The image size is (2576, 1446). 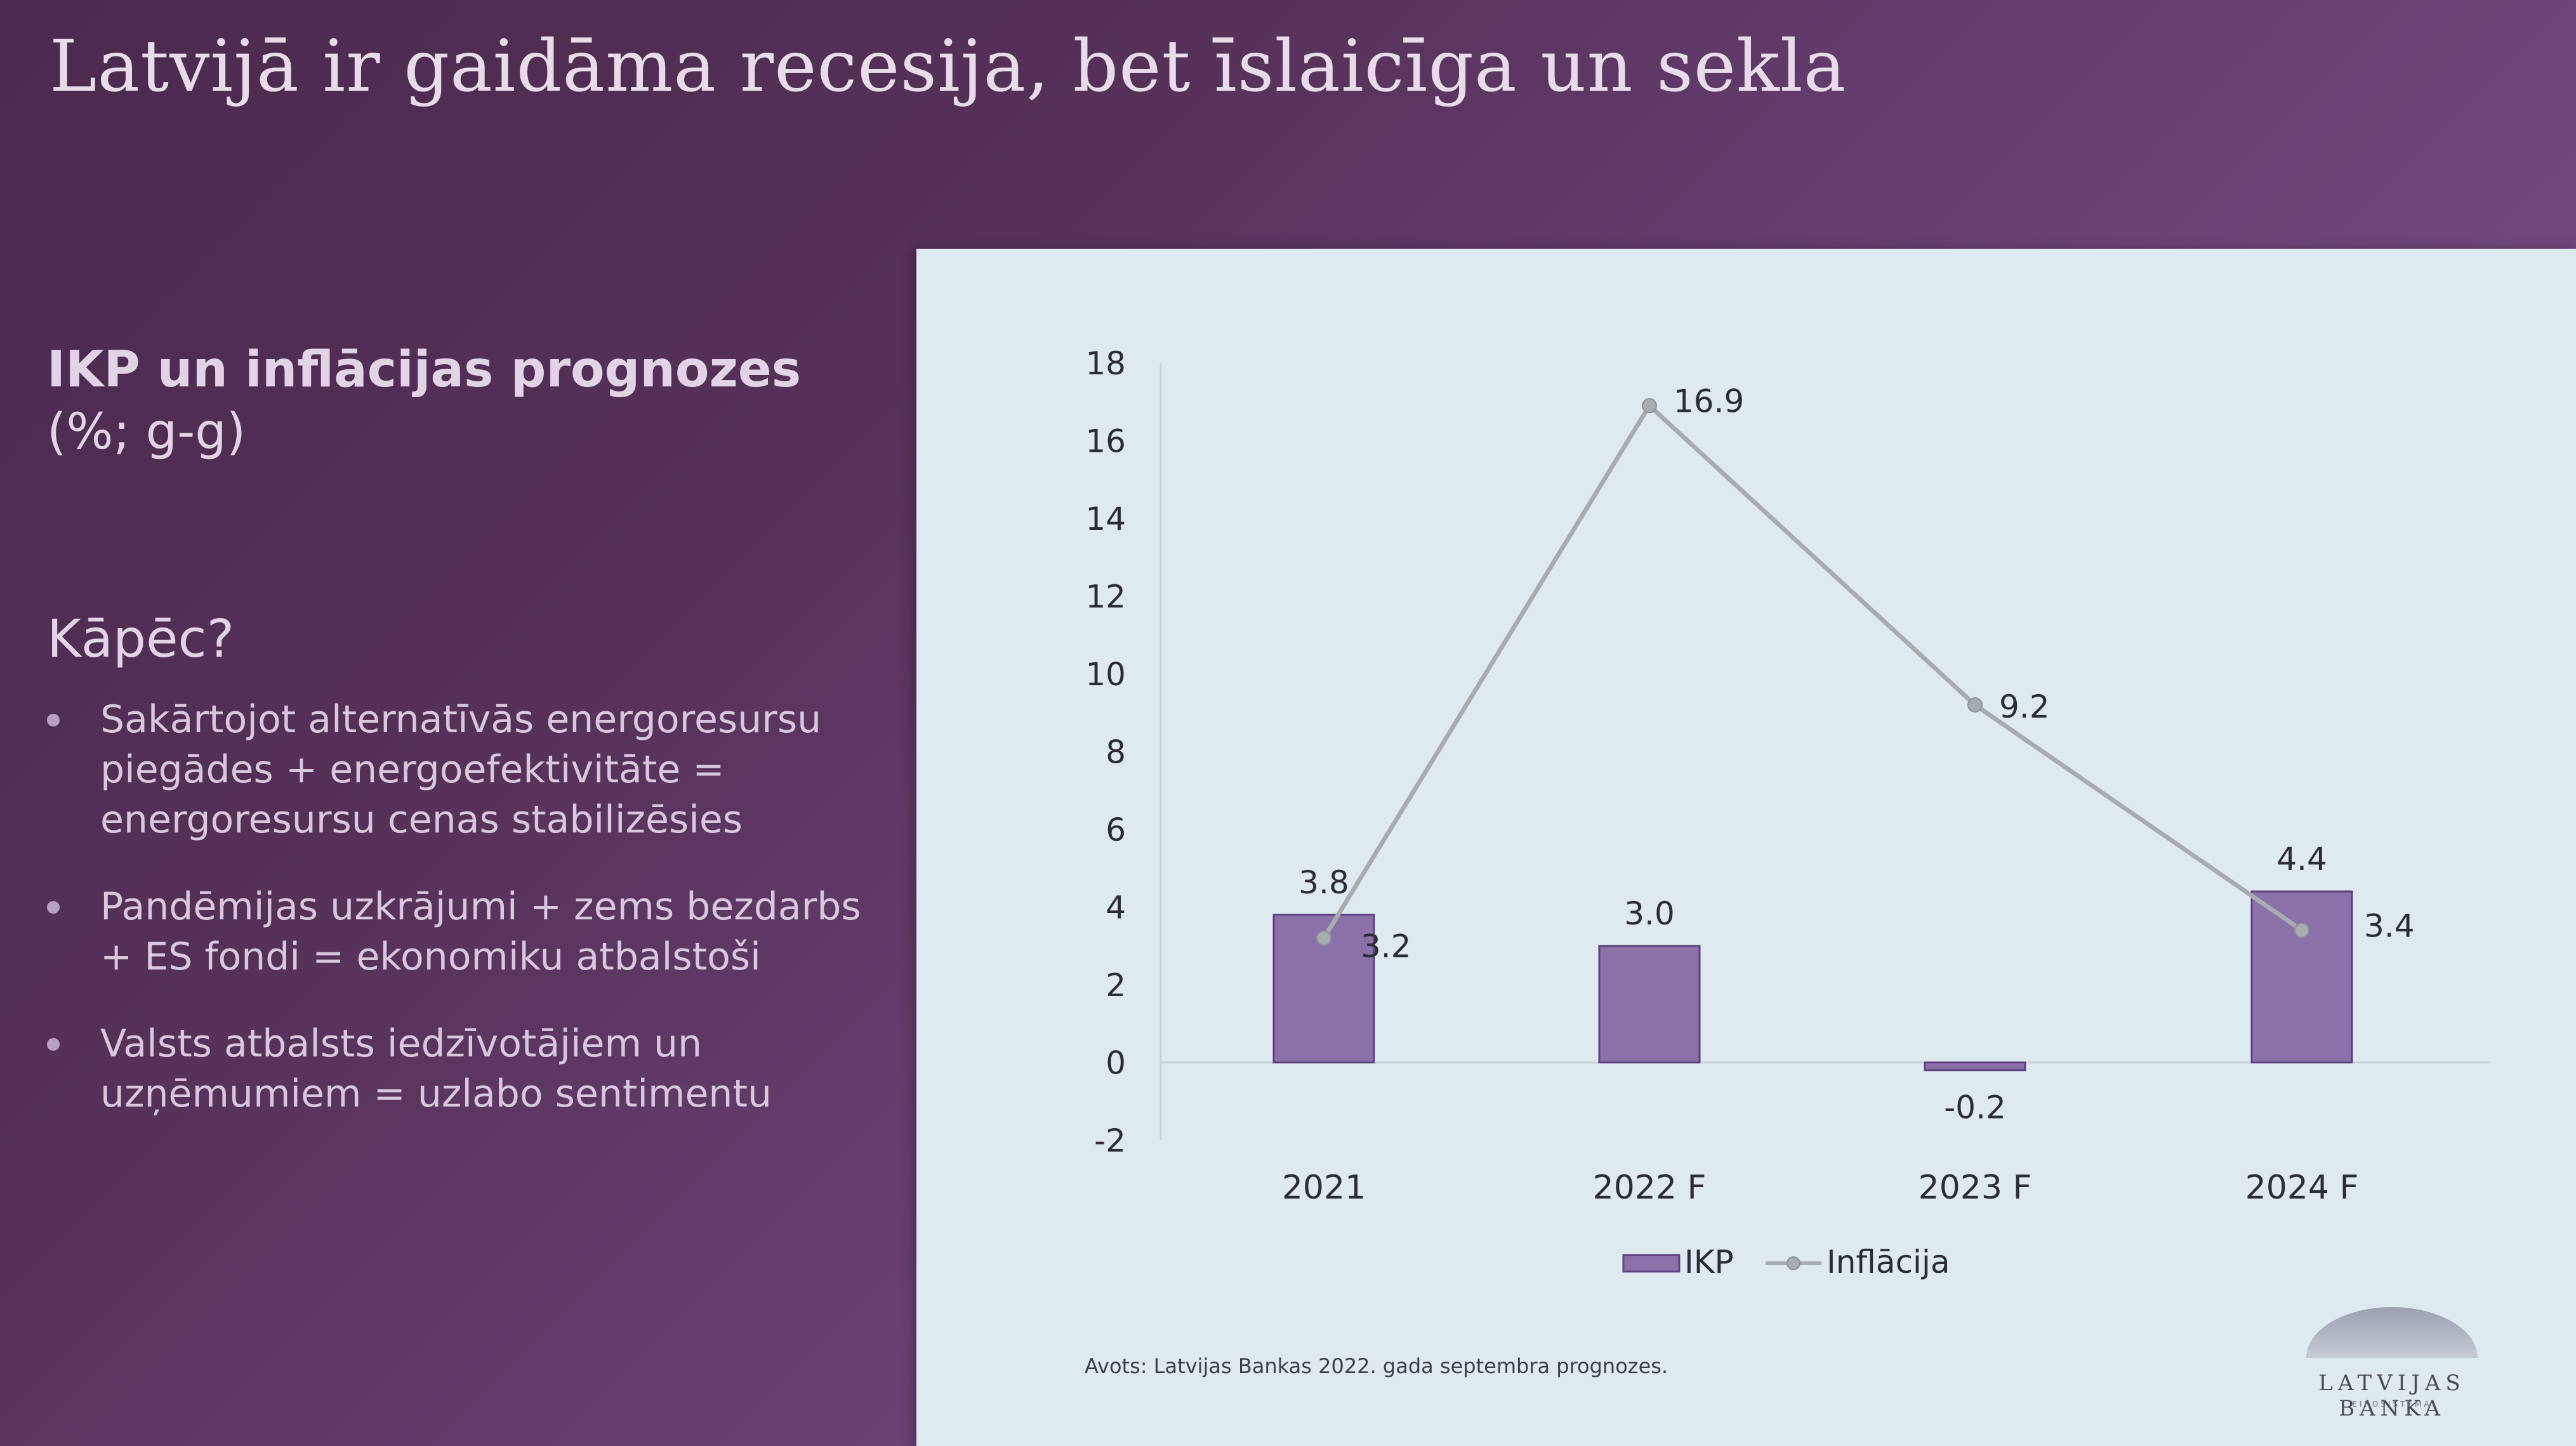 I want to click on y-tick-label: 10, so click(x=1106, y=674).